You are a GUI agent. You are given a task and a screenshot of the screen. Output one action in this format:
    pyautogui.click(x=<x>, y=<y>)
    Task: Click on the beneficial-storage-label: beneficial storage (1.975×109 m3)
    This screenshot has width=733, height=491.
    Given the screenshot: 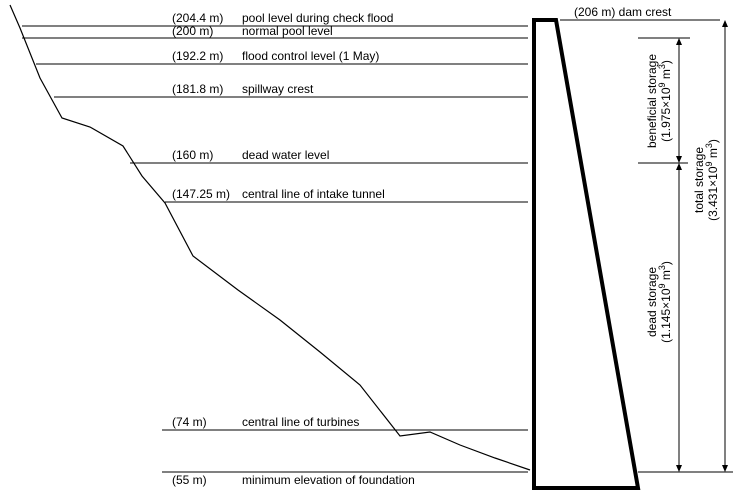 What is the action you would take?
    pyautogui.click(x=659, y=101)
    